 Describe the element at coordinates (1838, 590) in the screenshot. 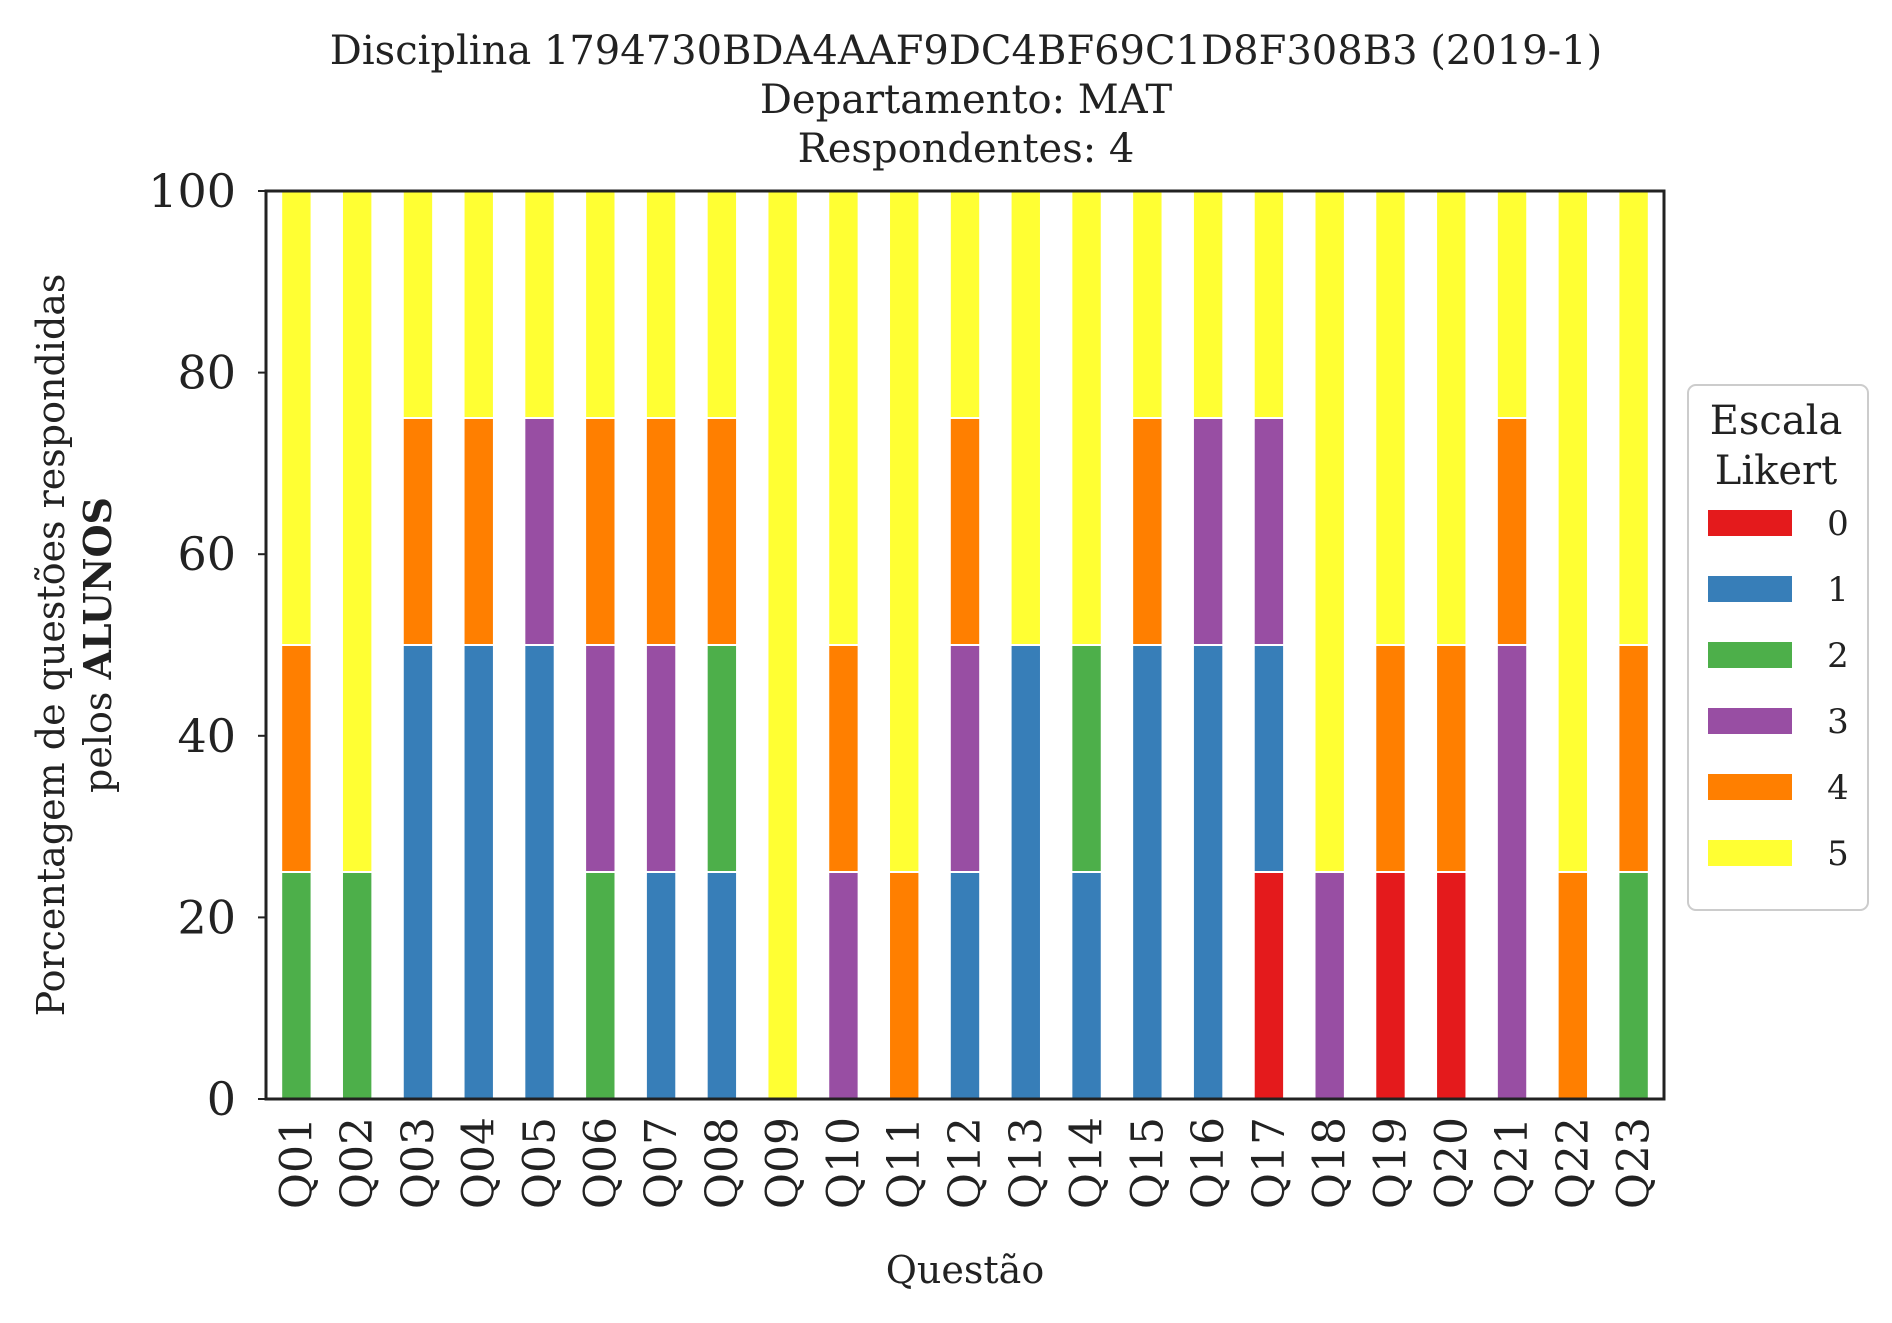

I see `legend-label-1: 1` at that location.